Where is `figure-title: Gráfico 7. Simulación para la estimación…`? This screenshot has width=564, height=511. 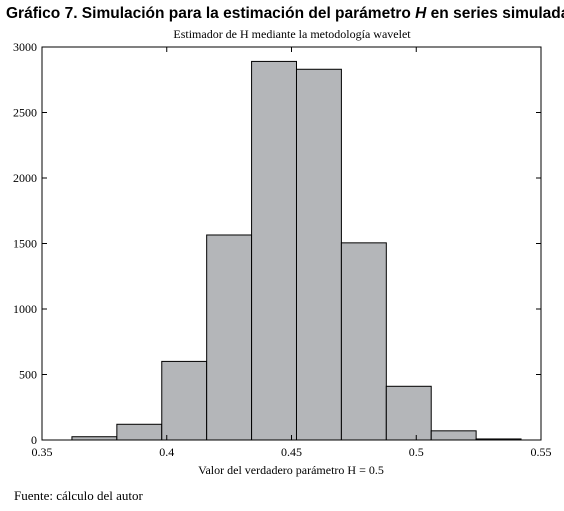
figure-title: Gráfico 7. Simulación para la estimación… is located at coordinates (285, 13).